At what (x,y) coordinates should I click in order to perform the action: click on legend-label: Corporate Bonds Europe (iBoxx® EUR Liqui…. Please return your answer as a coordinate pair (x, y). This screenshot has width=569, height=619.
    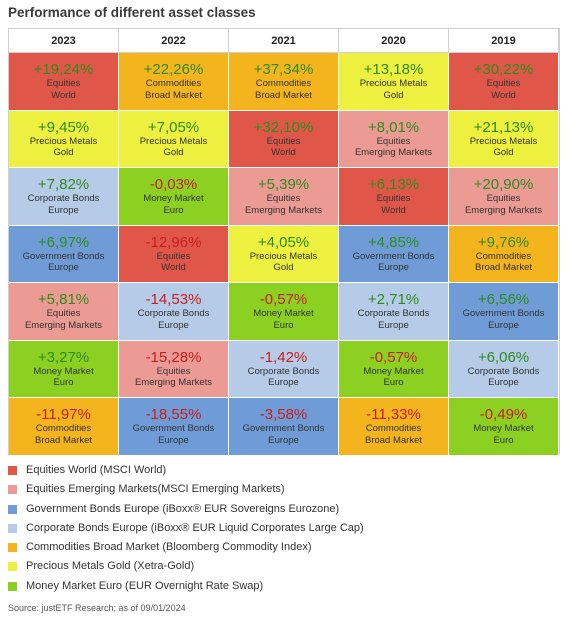
    Looking at the image, I should click on (195, 527).